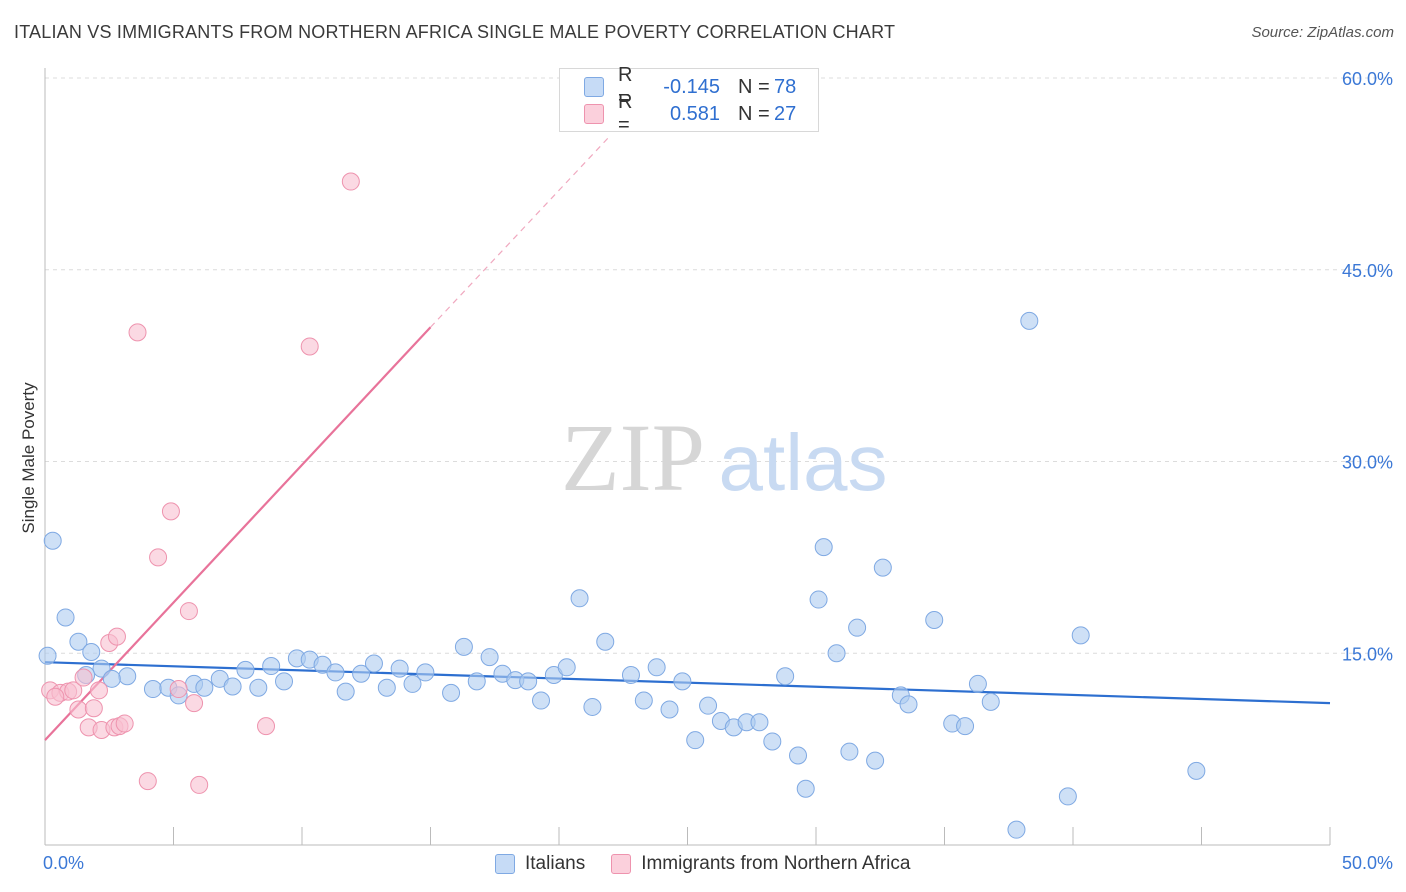  I want to click on x-tick-label: 0.0%, so click(63, 863).